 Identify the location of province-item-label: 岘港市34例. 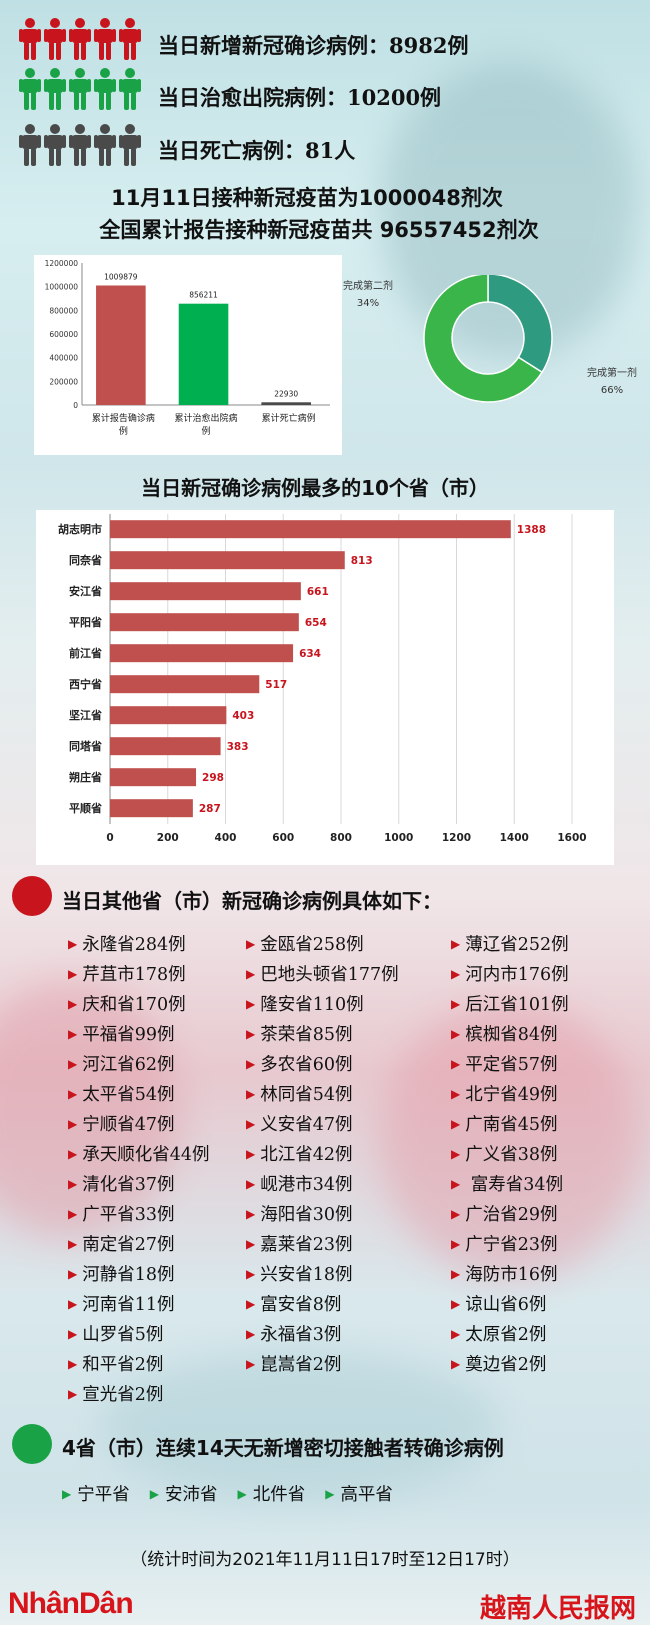
(306, 1185).